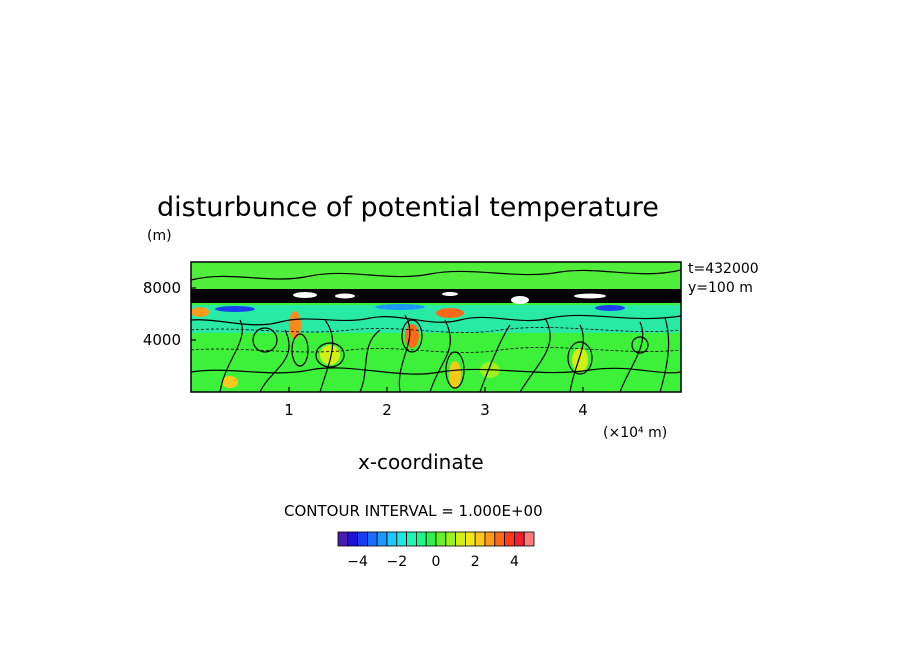 The height and width of the screenshot is (654, 904). I want to click on y-ticks: 4000 8000, so click(169, 314).